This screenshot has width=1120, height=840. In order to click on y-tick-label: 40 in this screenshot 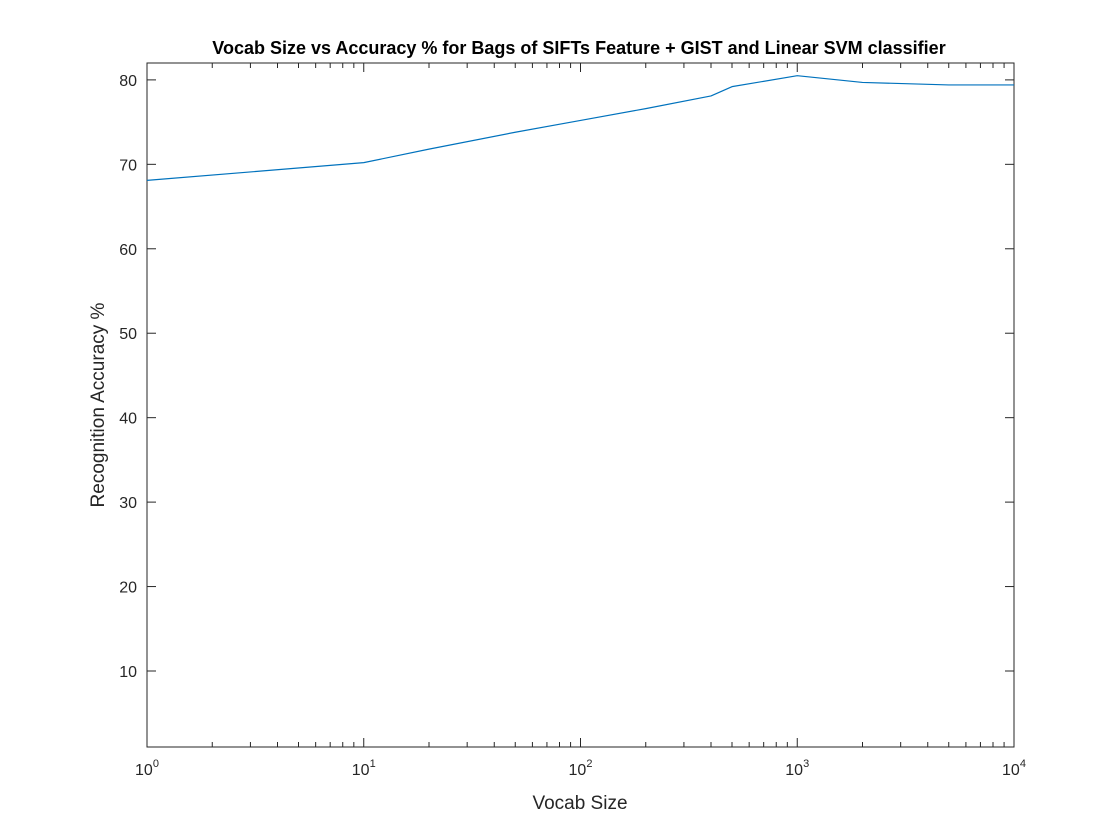, I will do `click(128, 419)`.